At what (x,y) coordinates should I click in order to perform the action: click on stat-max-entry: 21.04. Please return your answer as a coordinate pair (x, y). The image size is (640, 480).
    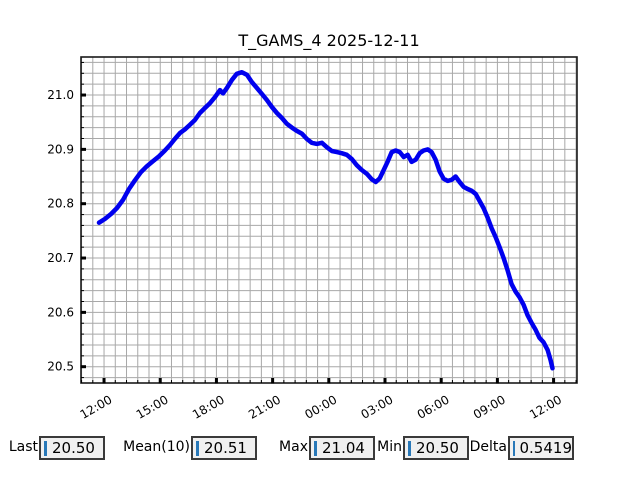
    Looking at the image, I should click on (342, 448).